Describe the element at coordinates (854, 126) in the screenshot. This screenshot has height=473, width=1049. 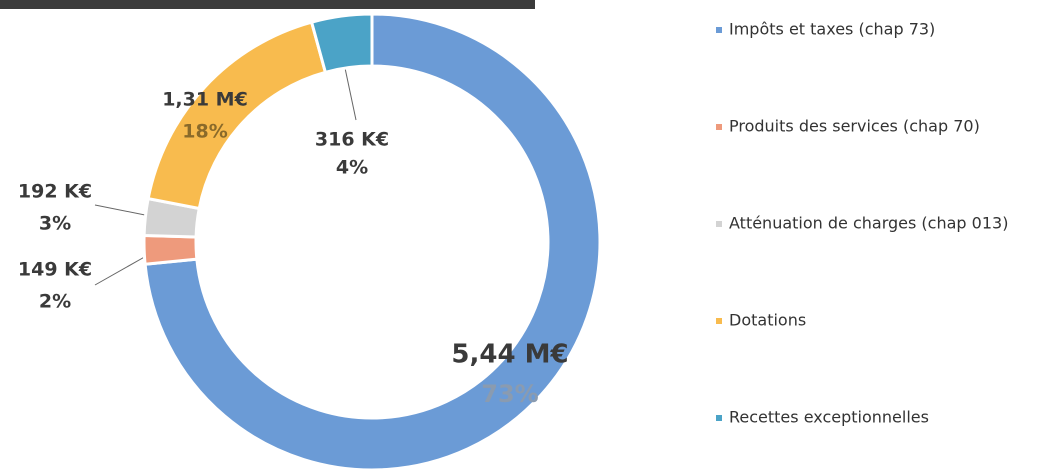
I see `legend-label: Produits des services (chap 70)` at that location.